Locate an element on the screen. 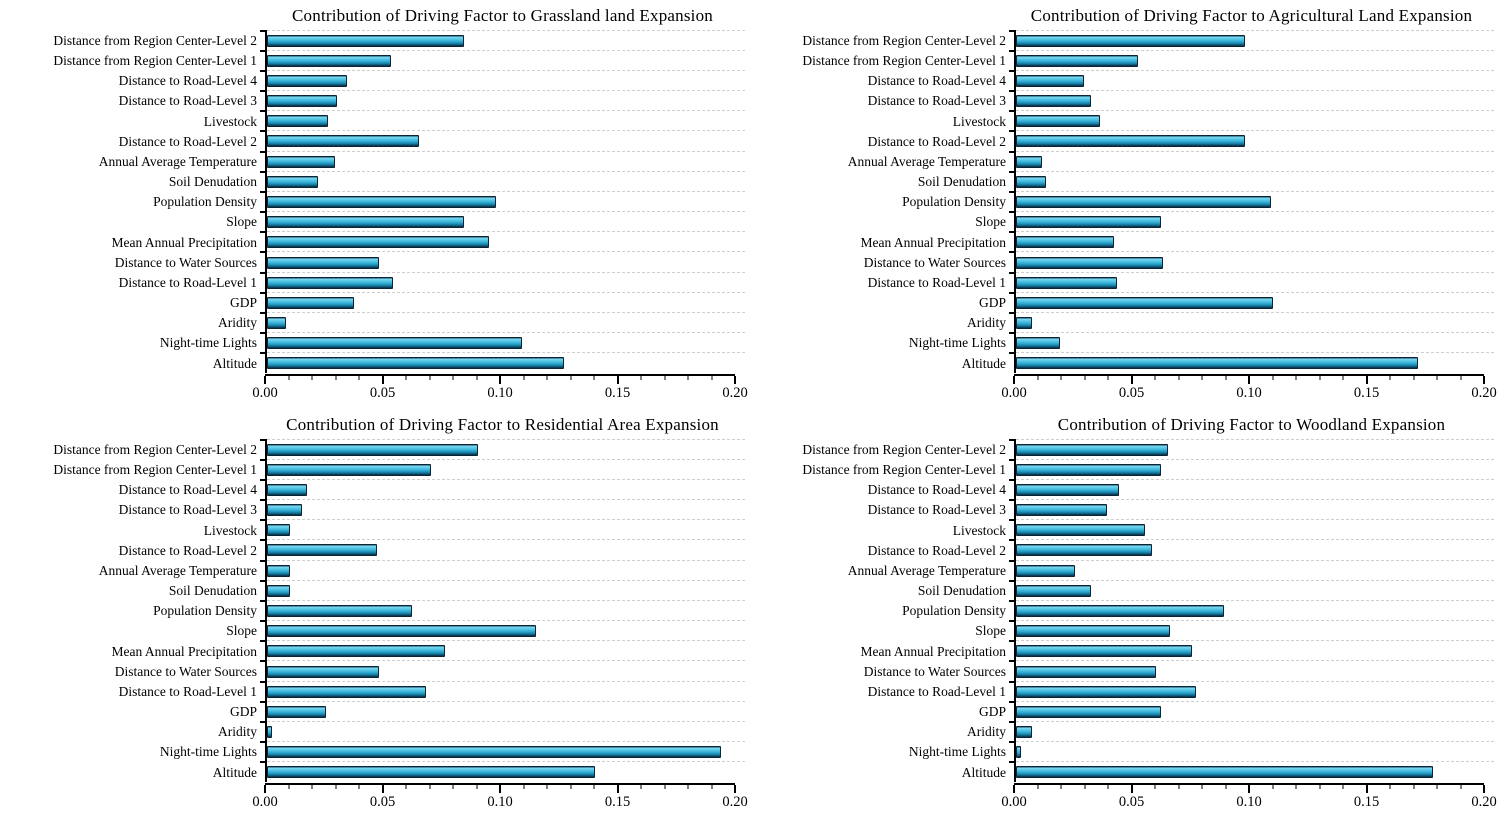 The image size is (1498, 819). category-label: Distance from Region Center-Level 1 is located at coordinates (904, 470).